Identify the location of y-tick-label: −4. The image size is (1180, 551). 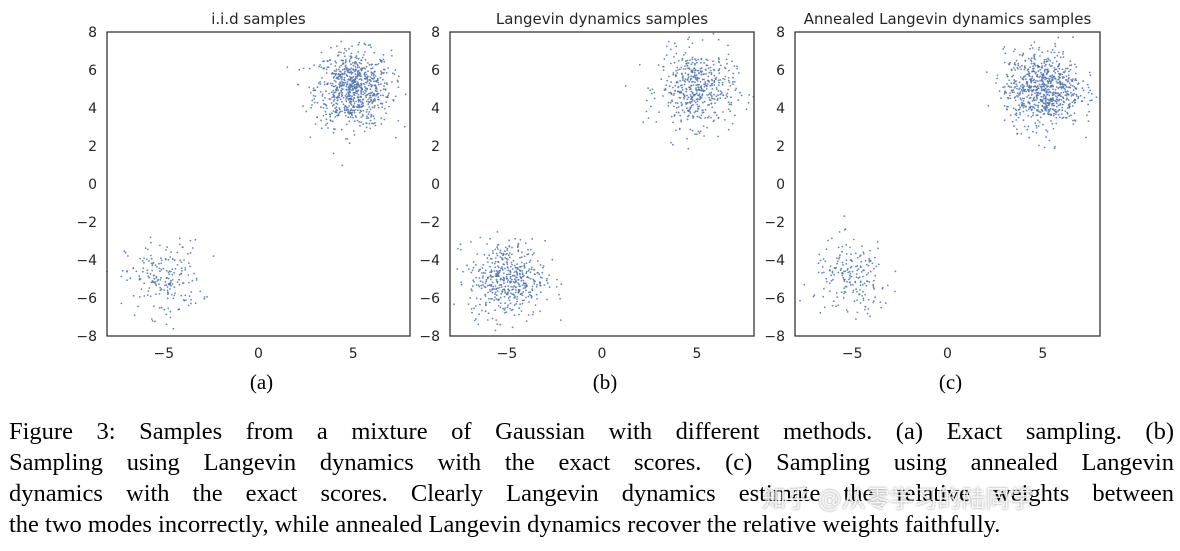
(774, 261).